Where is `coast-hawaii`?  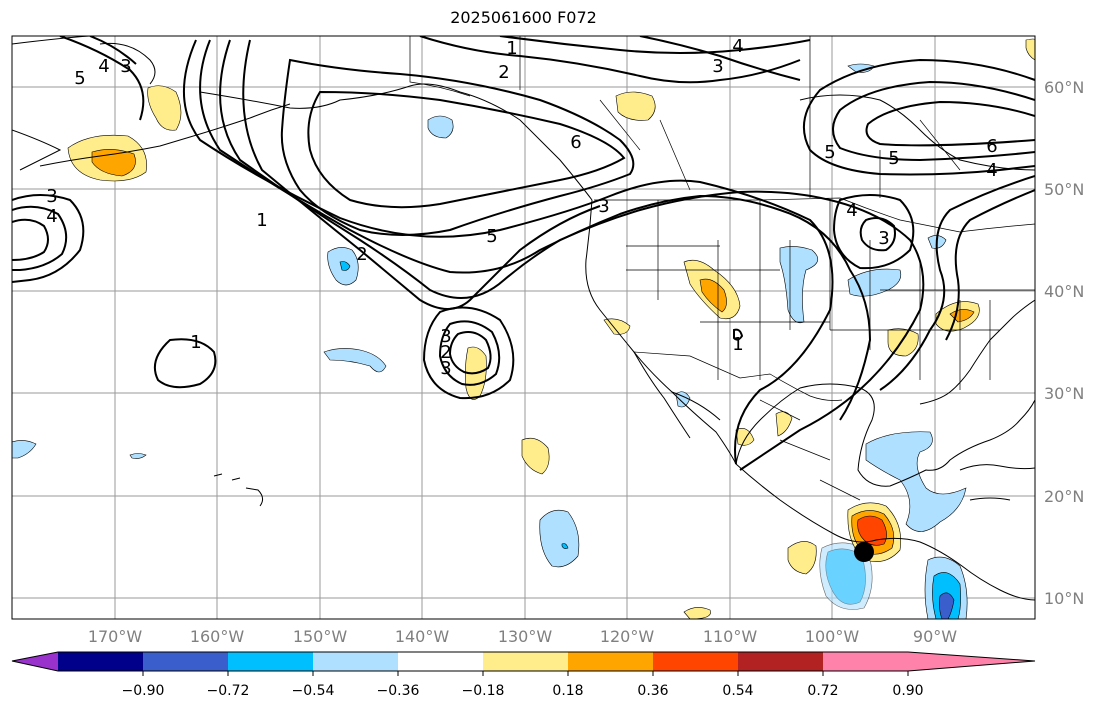
coast-hawaii is located at coordinates (238, 490).